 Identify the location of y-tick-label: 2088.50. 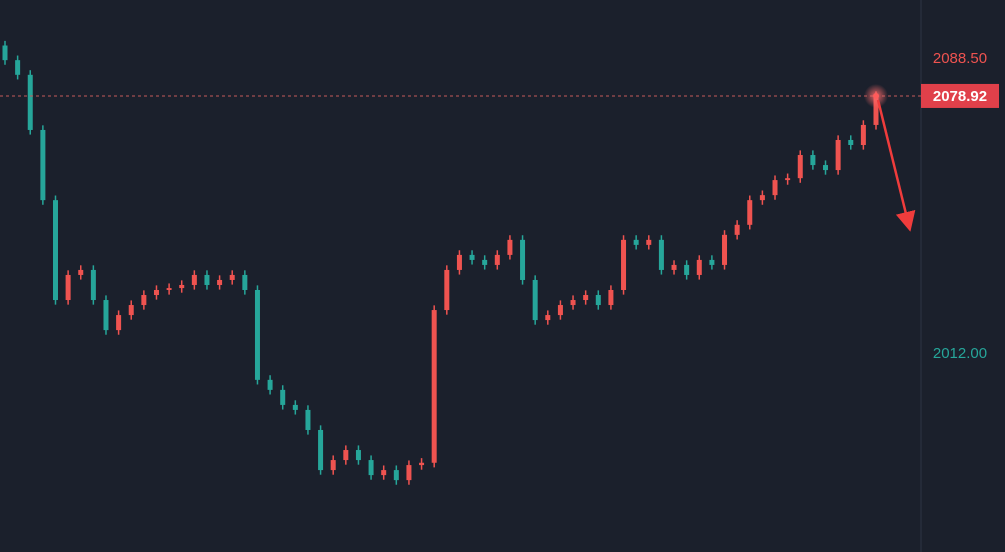
(960, 58).